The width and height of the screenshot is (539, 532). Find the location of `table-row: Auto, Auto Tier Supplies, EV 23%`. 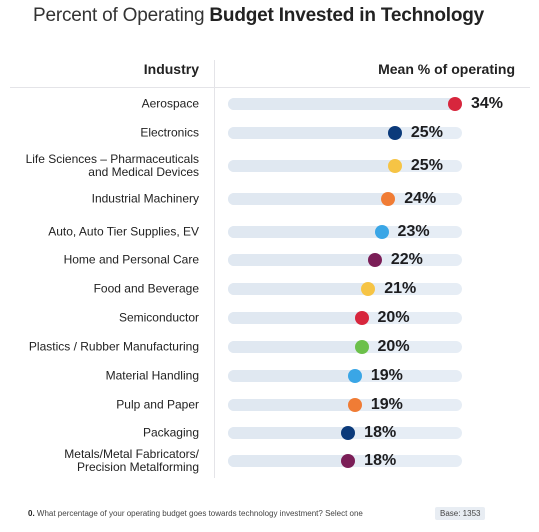

table-row: Auto, Auto Tier Supplies, EV 23% is located at coordinates (269, 232).